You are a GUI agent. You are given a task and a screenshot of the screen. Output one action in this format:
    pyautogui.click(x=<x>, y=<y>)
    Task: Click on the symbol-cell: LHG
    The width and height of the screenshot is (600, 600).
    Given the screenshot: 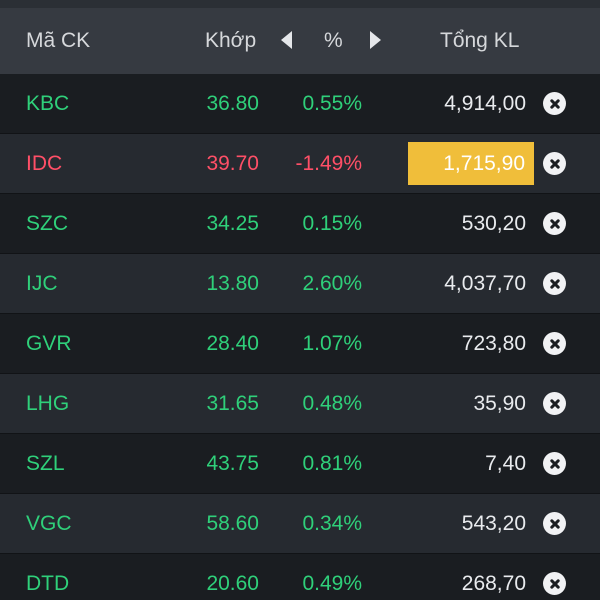 What is the action you would take?
    pyautogui.click(x=48, y=403)
    